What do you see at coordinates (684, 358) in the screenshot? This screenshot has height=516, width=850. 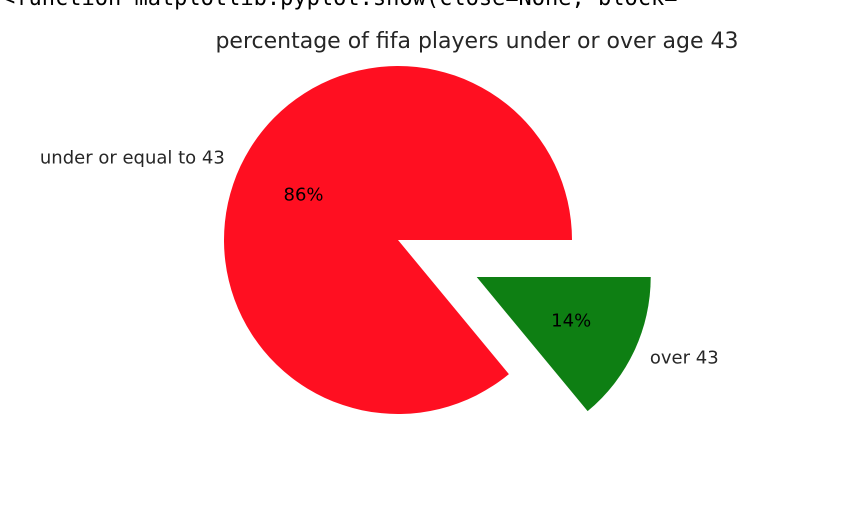 I see `slice-label: over 43` at bounding box center [684, 358].